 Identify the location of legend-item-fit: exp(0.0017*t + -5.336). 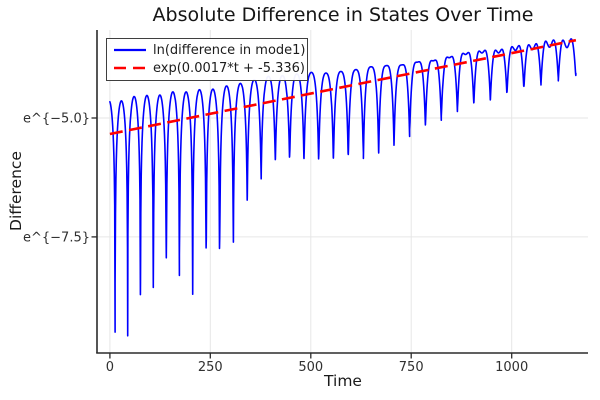
(208, 68).